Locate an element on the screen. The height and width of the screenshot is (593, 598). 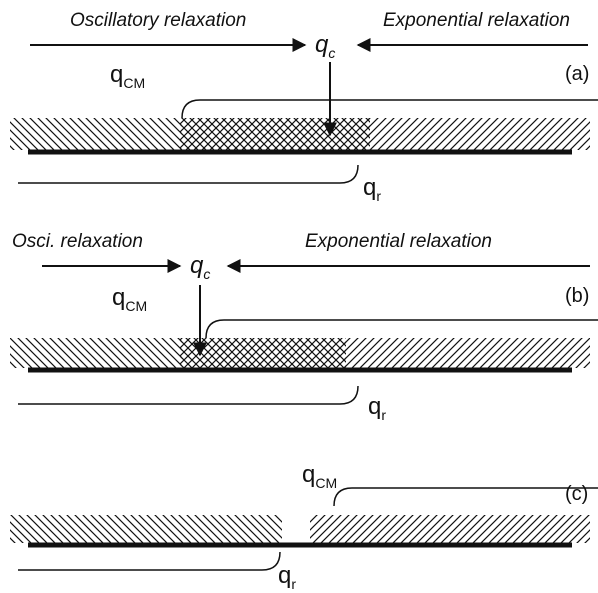
panel-tag: (b) is located at coordinates (577, 296).